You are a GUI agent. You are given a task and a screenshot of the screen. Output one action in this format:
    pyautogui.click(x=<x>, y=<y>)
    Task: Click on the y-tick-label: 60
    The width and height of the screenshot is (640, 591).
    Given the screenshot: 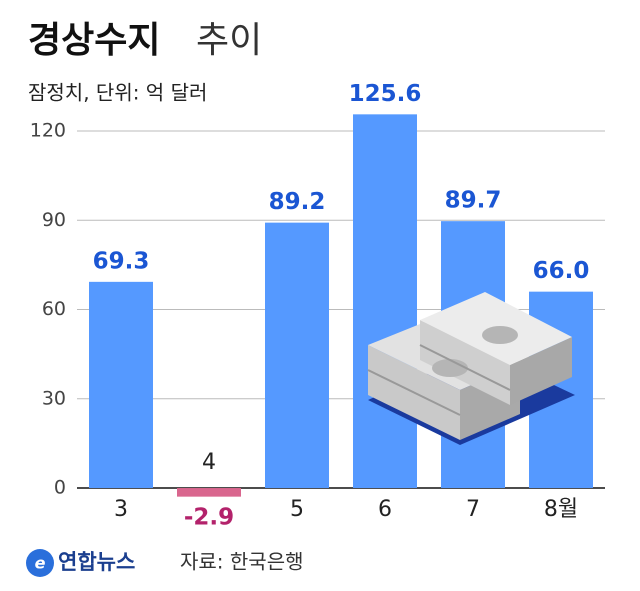 What is the action you would take?
    pyautogui.click(x=54, y=309)
    